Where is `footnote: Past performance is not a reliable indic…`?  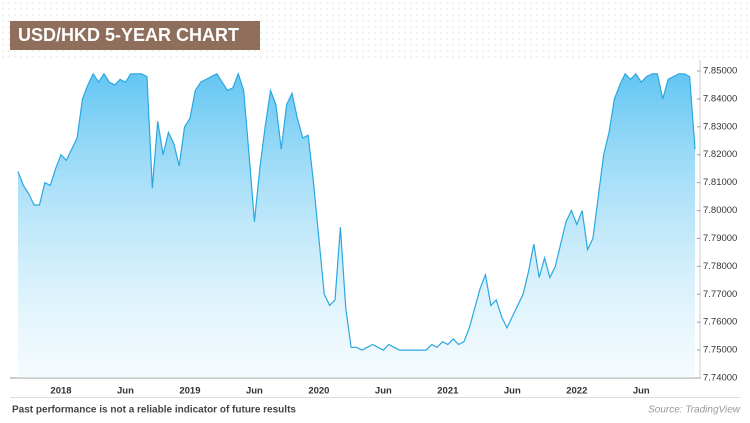
footnote: Past performance is not a reliable indic… is located at coordinates (154, 410).